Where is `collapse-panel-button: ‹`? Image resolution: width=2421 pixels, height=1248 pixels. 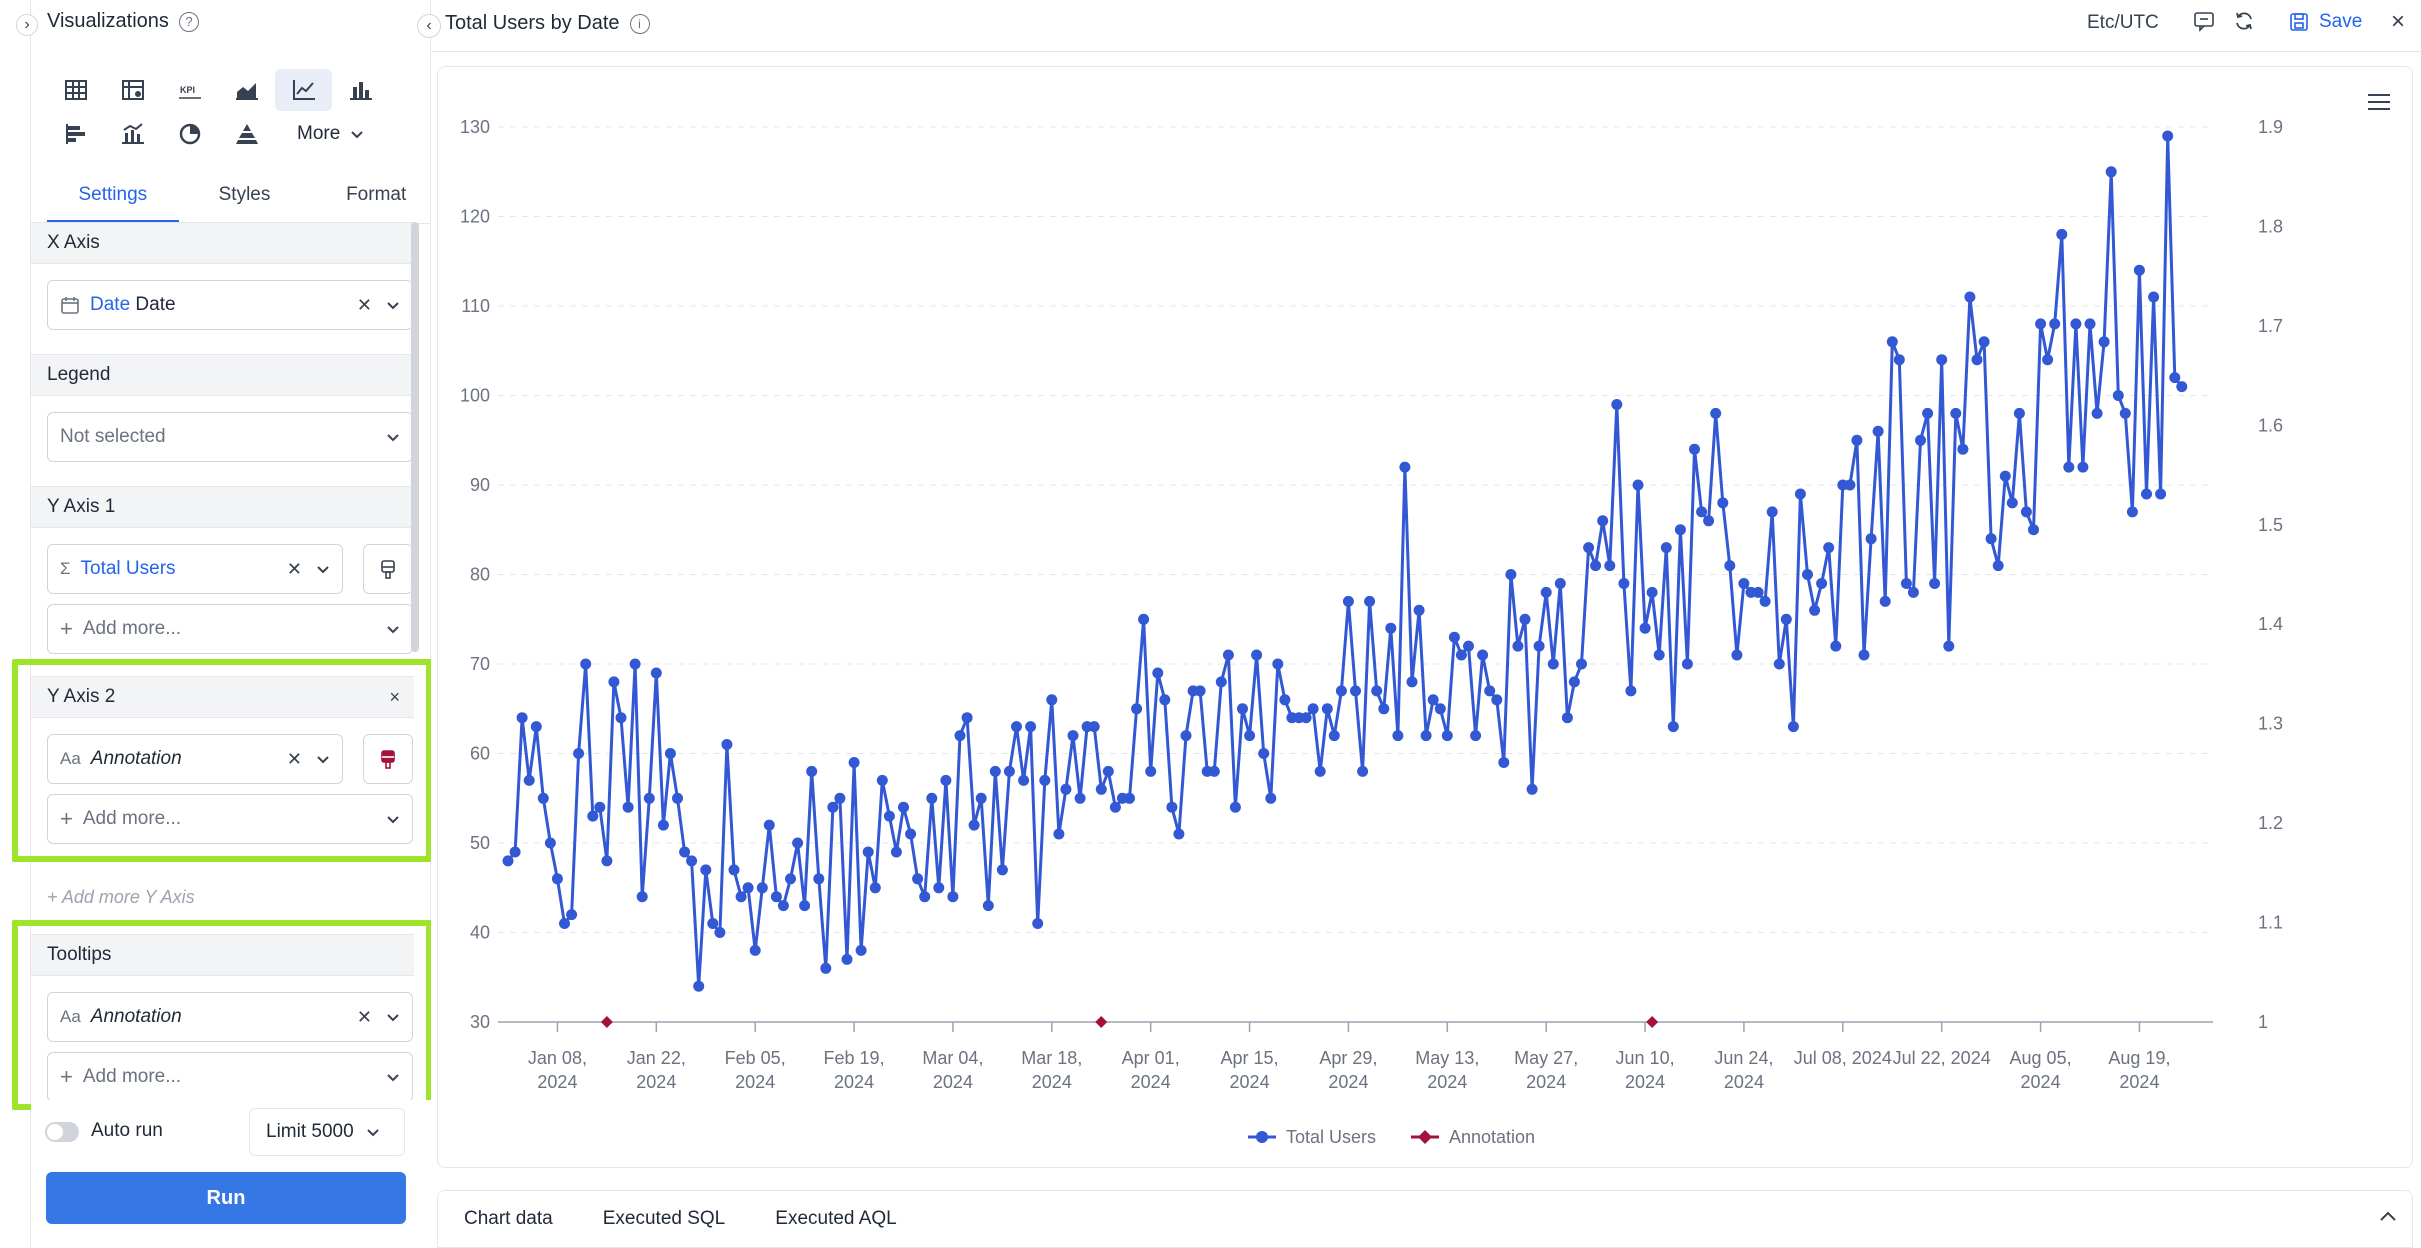
collapse-panel-button: ‹ is located at coordinates (429, 26).